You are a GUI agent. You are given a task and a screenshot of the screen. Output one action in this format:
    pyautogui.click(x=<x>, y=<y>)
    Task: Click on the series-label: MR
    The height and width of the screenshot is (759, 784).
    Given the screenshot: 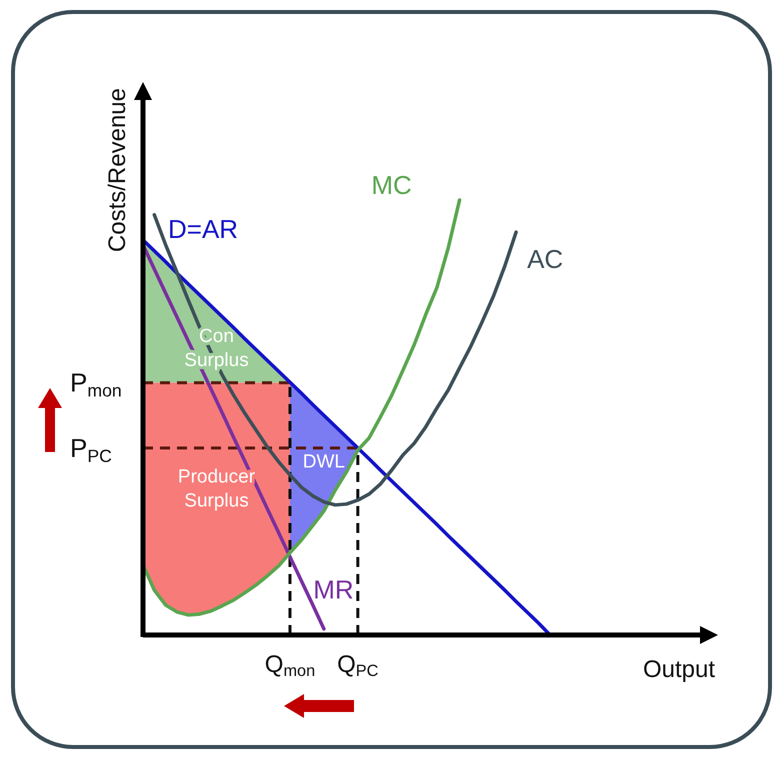 What is the action you would take?
    pyautogui.click(x=333, y=589)
    